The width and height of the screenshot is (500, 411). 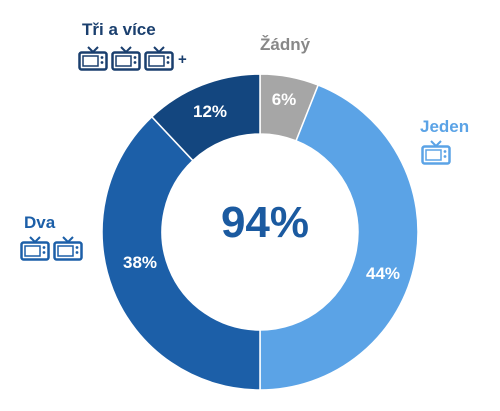 I want to click on category-label-dva: Dva, so click(x=39, y=223).